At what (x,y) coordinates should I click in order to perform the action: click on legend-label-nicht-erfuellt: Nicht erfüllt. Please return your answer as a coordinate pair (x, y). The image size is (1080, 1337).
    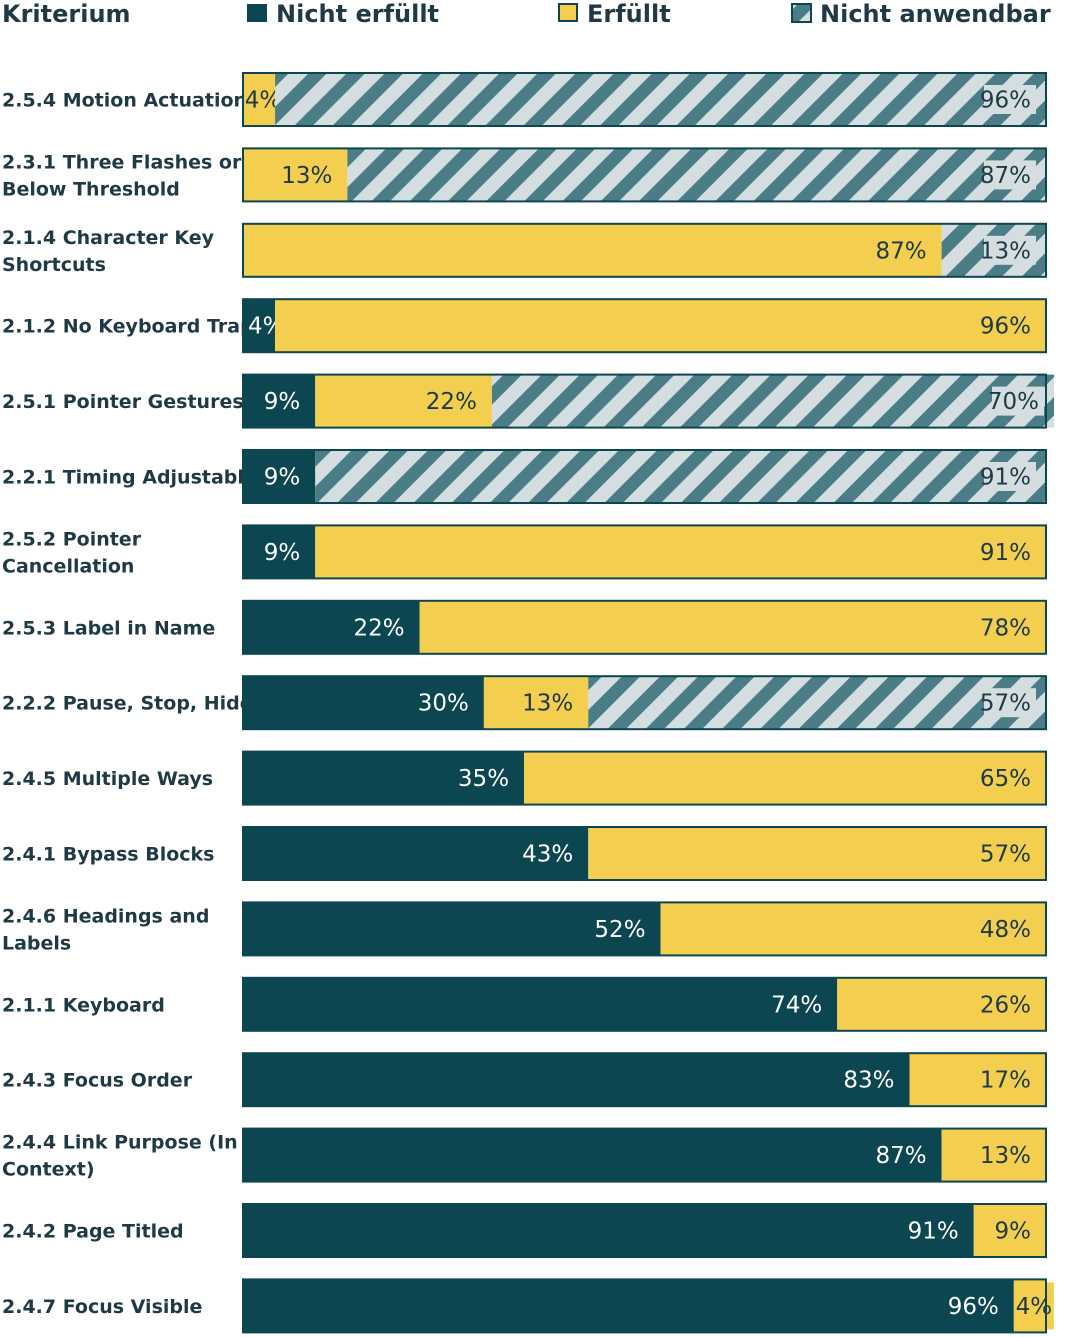
    Looking at the image, I should click on (357, 14).